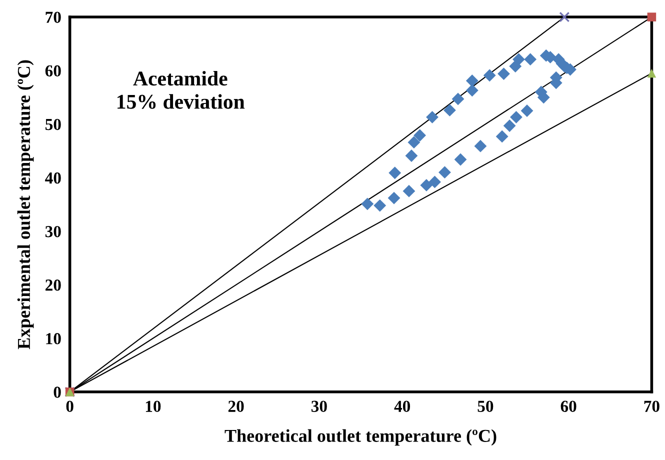 The image size is (665, 460). I want to click on y-tick-label: 30, so click(53, 232).